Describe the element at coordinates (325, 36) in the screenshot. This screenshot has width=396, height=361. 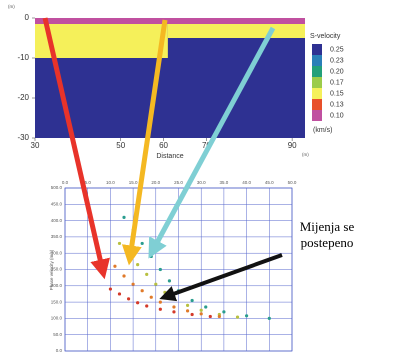
I see `colorbar-title: S-velocity` at that location.